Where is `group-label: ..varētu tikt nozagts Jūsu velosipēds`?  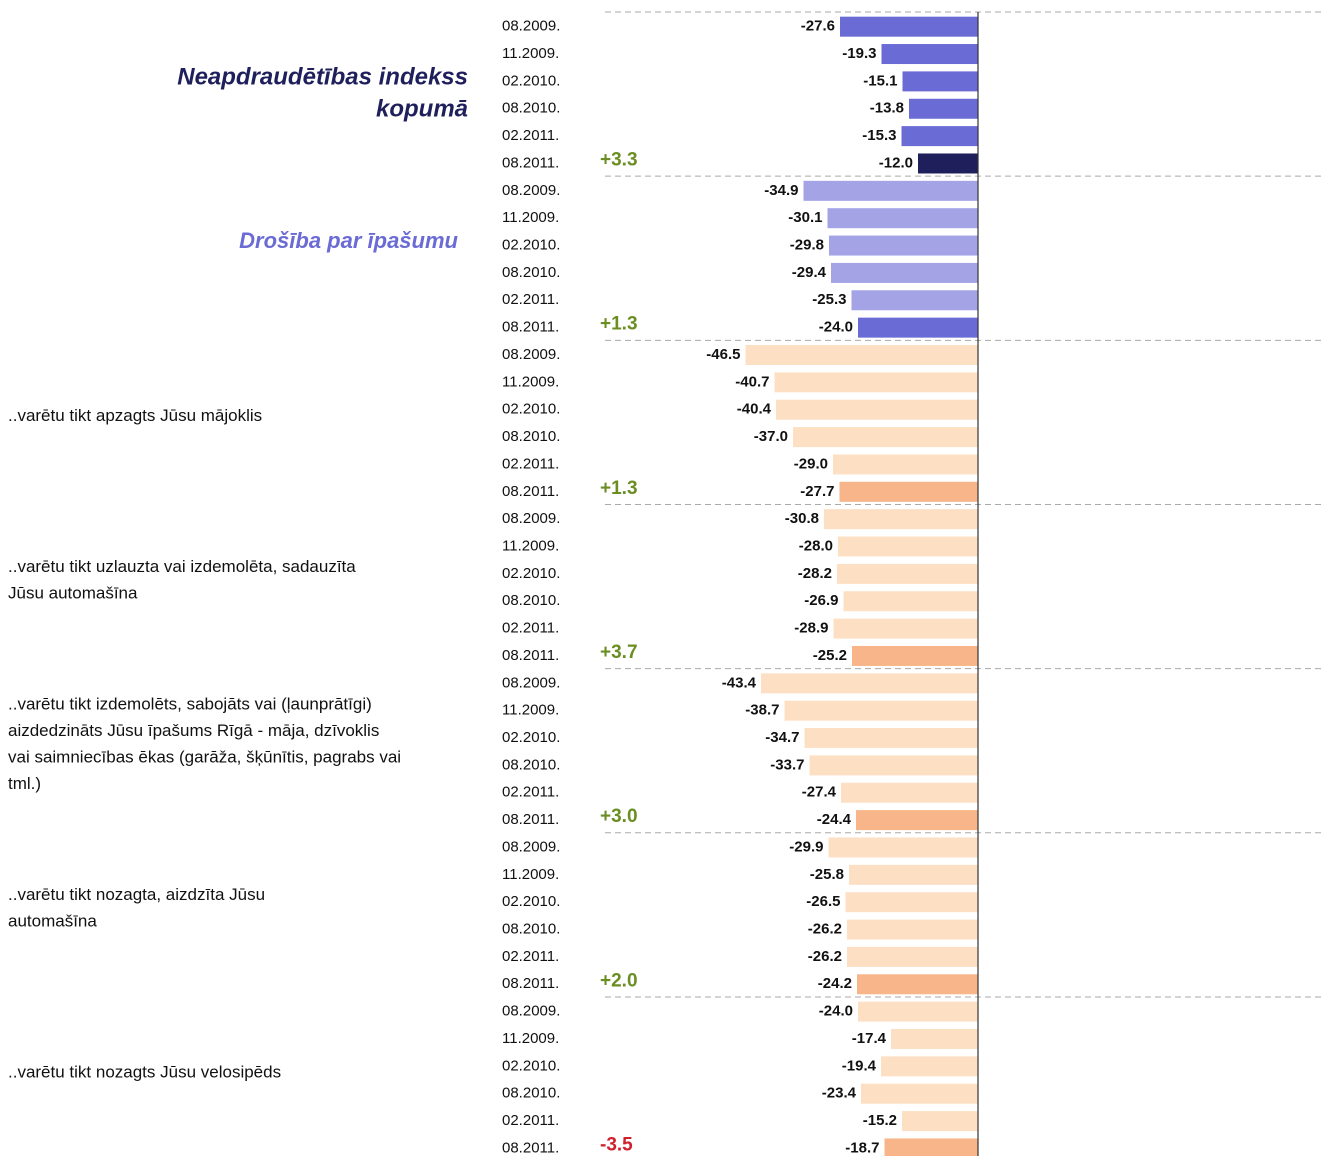 group-label: ..varētu tikt nozagts Jūsu velosipēds is located at coordinates (144, 1072).